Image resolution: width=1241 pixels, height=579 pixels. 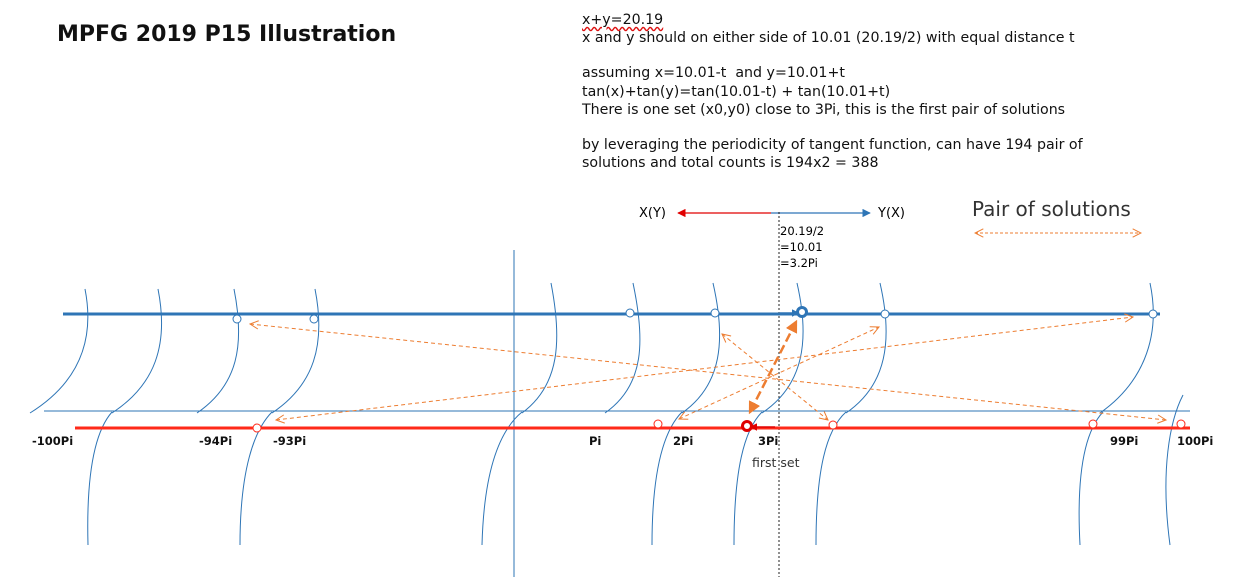 What do you see at coordinates (719, 426) in the screenshot?
I see `x-solution-markers` at bounding box center [719, 426].